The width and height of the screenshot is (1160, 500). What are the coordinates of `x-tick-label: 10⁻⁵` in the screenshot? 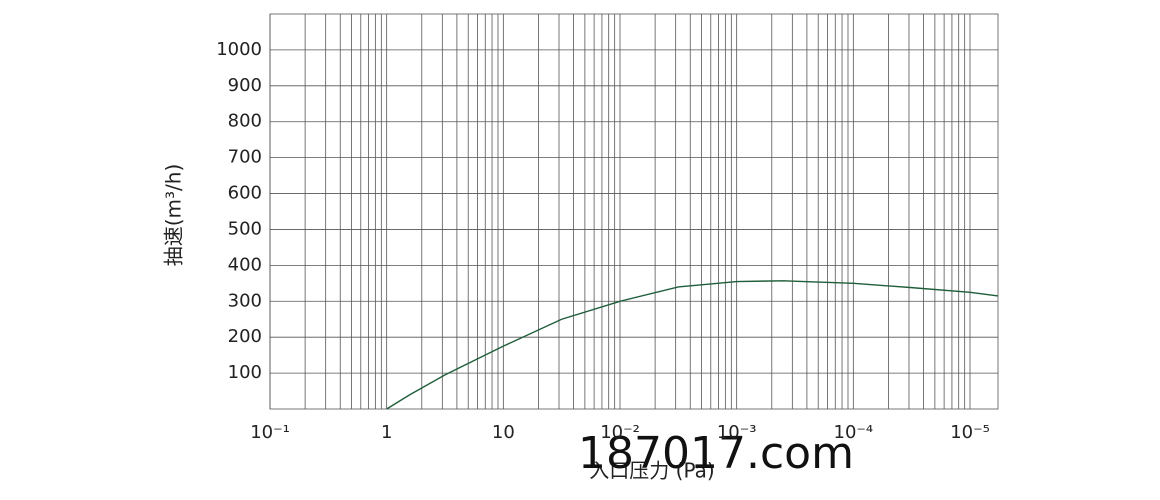 It's located at (970, 432).